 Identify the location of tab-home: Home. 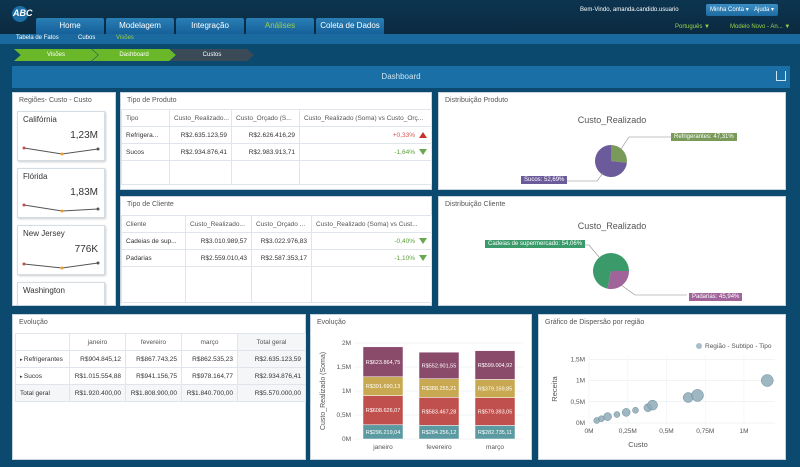
(70, 26).